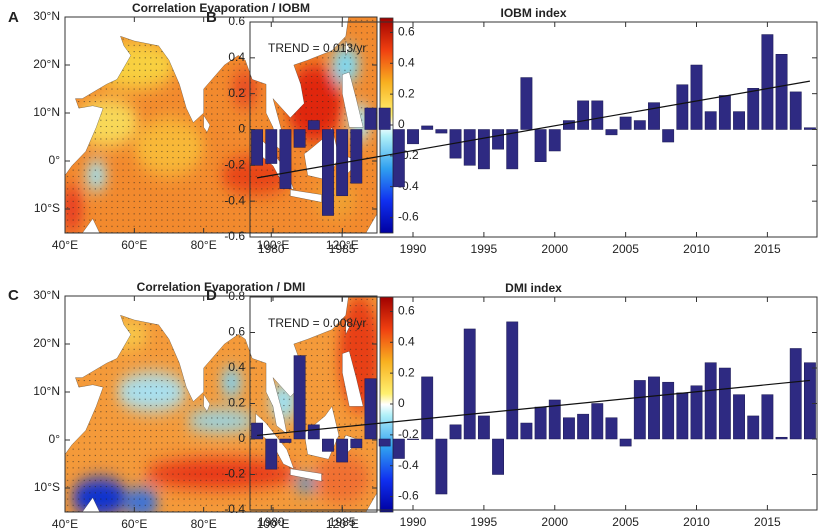 The height and width of the screenshot is (532, 829). I want to click on trend-line, so click(533, 408).